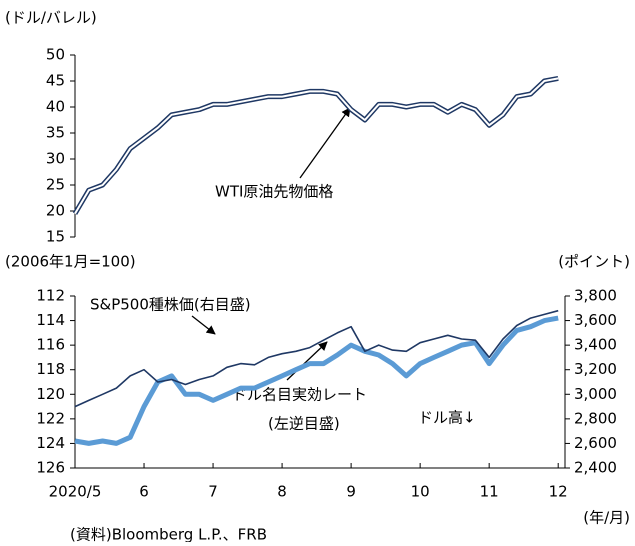 This screenshot has height=546, width=635. Describe the element at coordinates (213, 492) in the screenshot. I see `x-tick-label: 7` at that location.